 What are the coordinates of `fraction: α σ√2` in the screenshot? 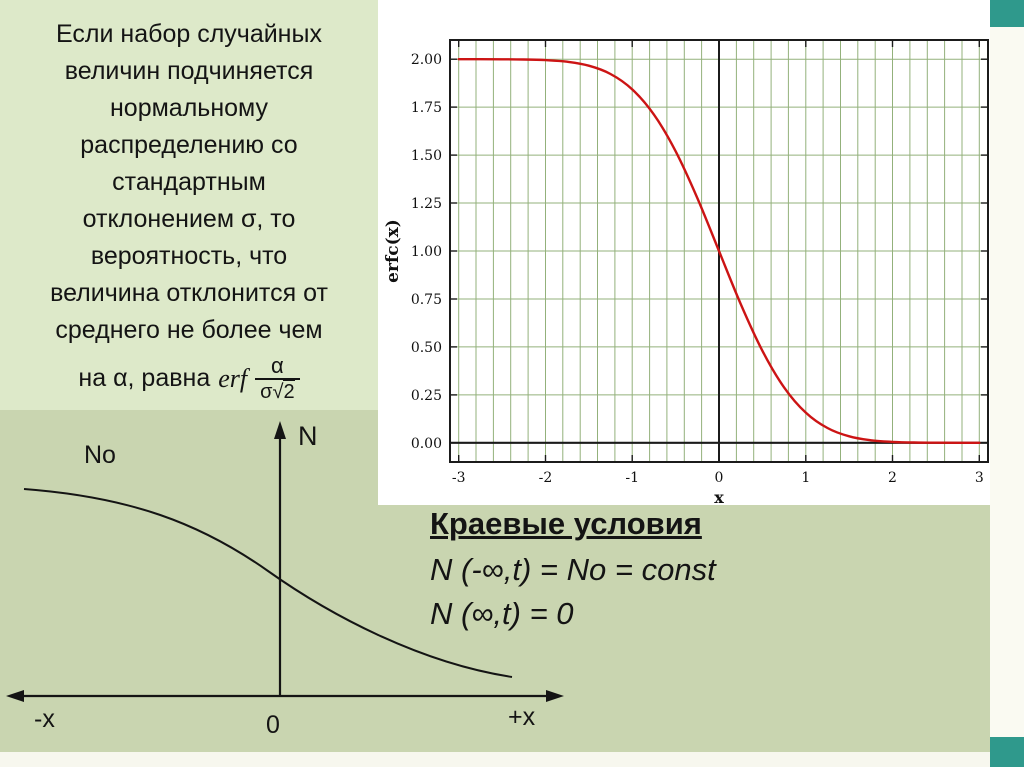 It's located at (277, 378).